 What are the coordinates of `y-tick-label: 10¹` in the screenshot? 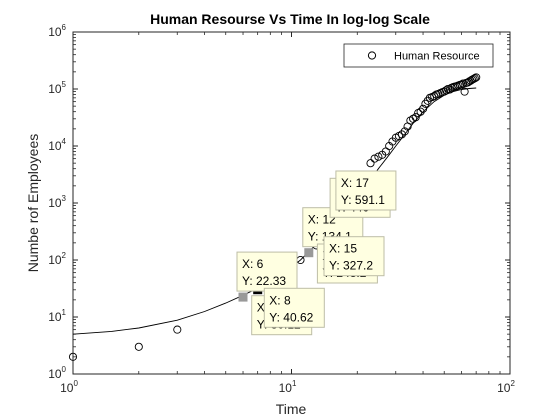 It's located at (57, 316).